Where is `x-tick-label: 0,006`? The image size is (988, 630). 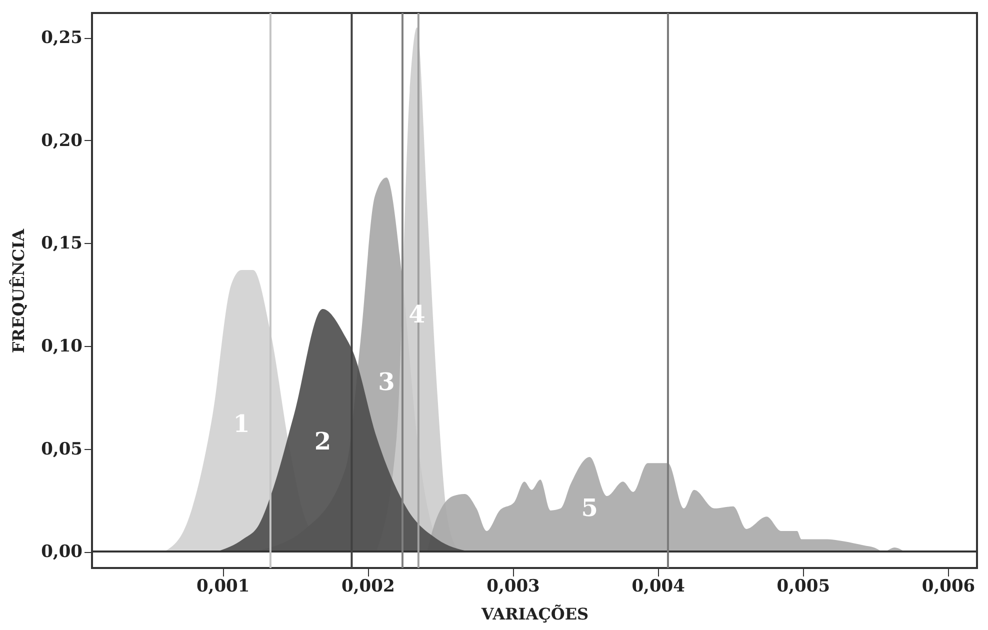
x-tick-label: 0,006 is located at coordinates (949, 586).